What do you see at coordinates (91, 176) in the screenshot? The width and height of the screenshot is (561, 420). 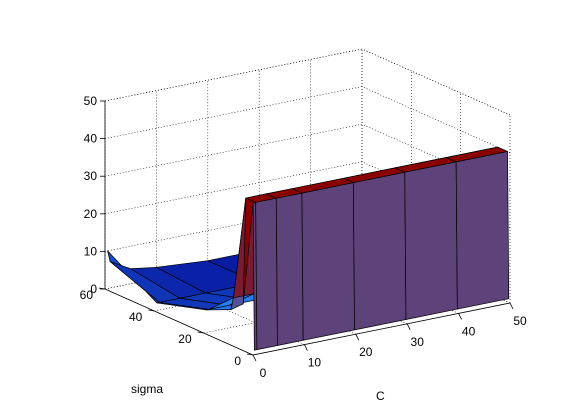 I see `z-tick-label: 30` at bounding box center [91, 176].